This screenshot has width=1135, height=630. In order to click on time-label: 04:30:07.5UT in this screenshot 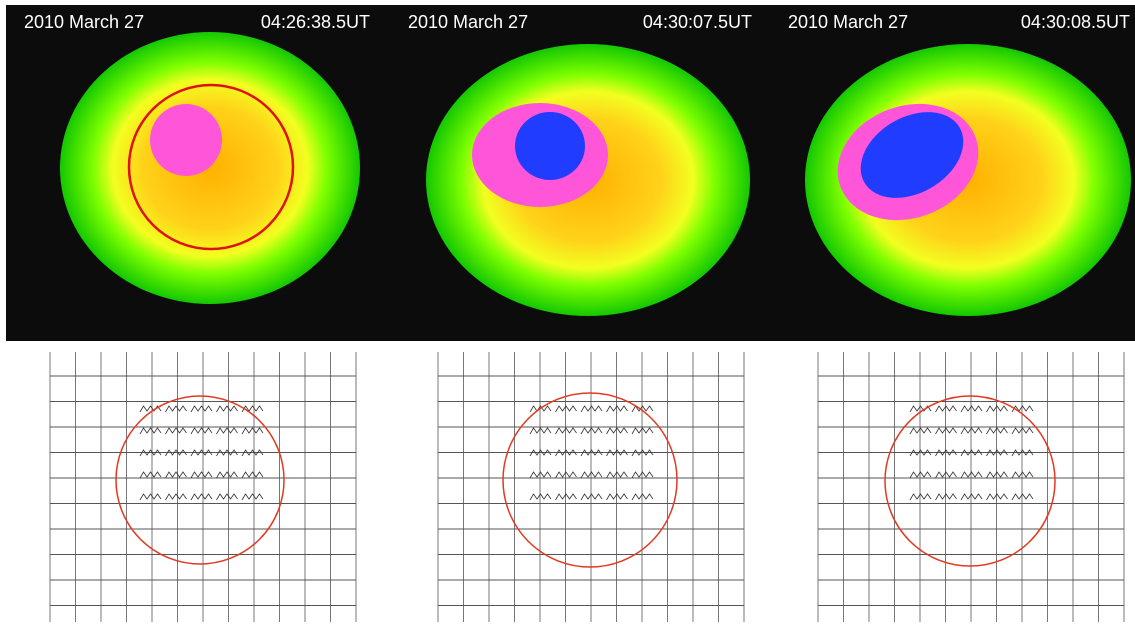, I will do `click(697, 22)`.